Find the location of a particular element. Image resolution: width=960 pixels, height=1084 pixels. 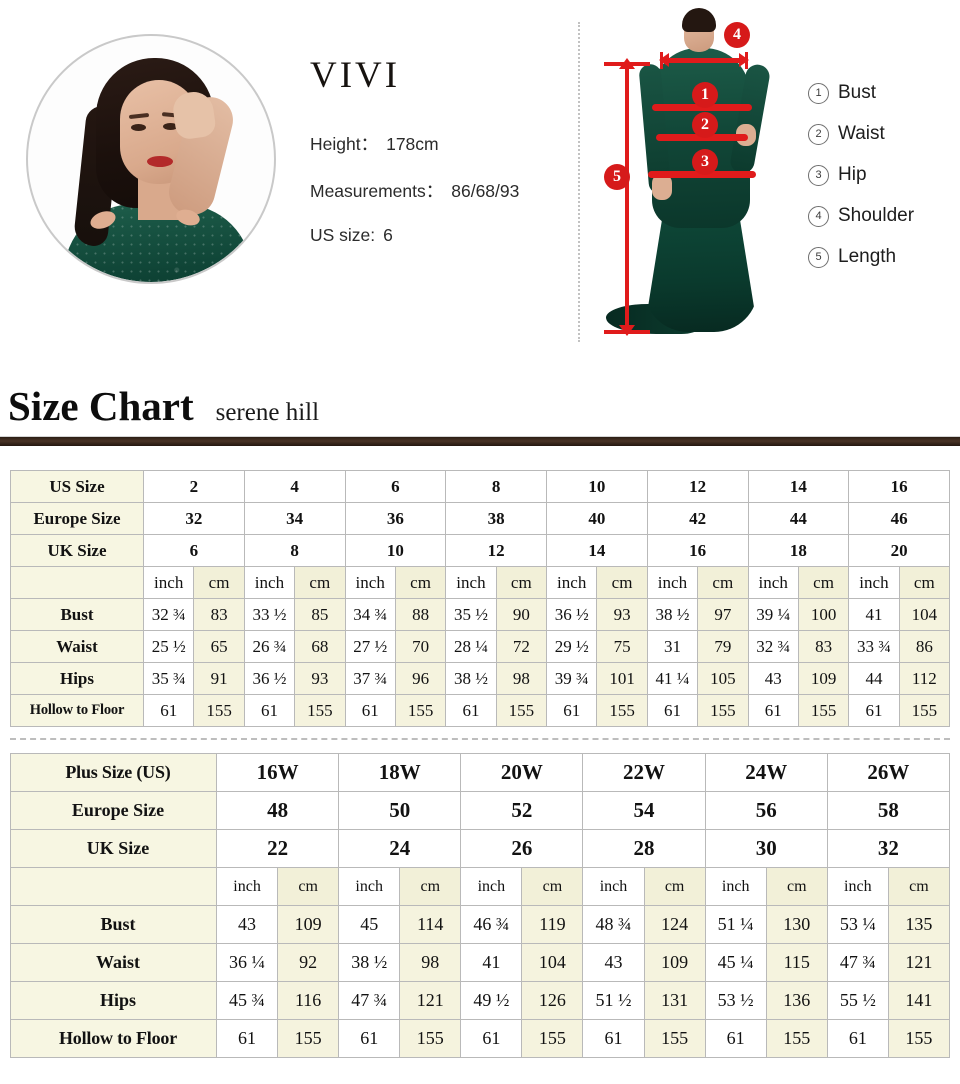

measure-cell-cm: 86 is located at coordinates (924, 646).